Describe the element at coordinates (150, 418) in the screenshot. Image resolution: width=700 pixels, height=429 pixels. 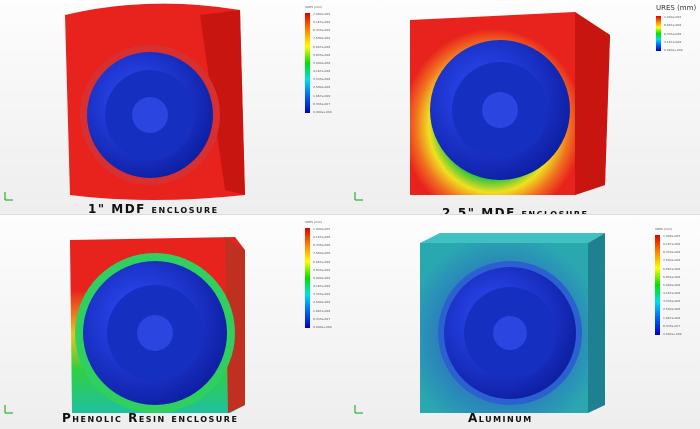
I see `caption: Phenolic Resin enclosure` at that location.